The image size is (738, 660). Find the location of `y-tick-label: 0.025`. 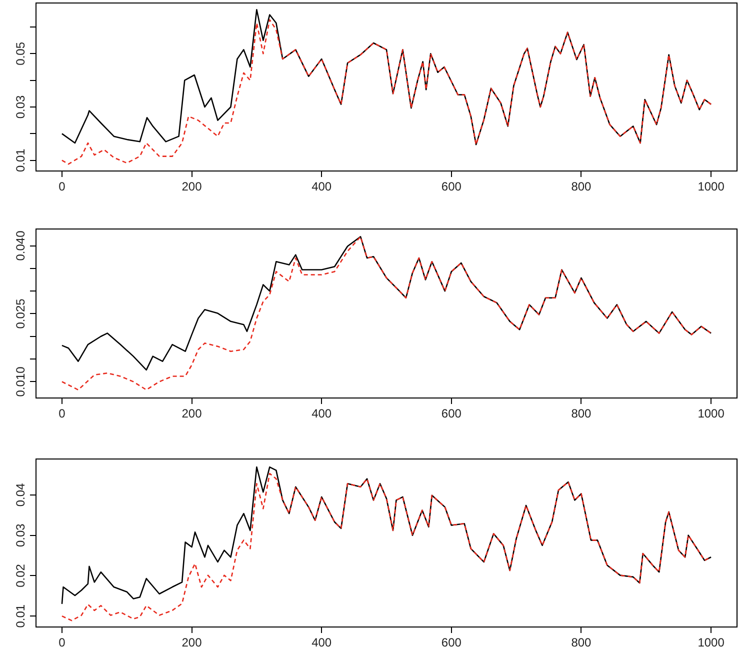

y-tick-label: 0.025 is located at coordinates (20, 313).